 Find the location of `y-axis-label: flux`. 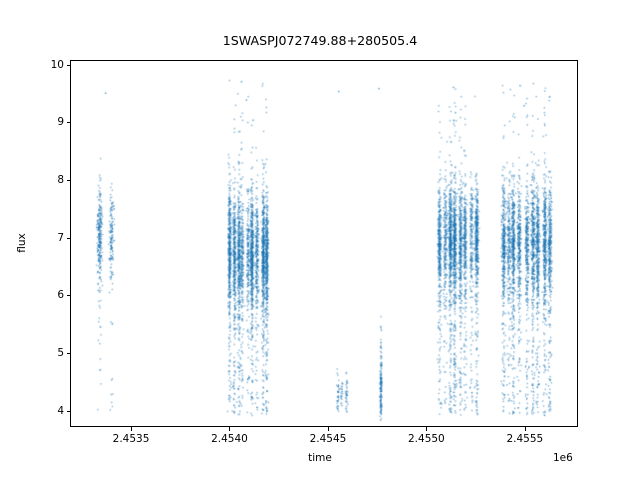

y-axis-label: flux is located at coordinates (22, 243).